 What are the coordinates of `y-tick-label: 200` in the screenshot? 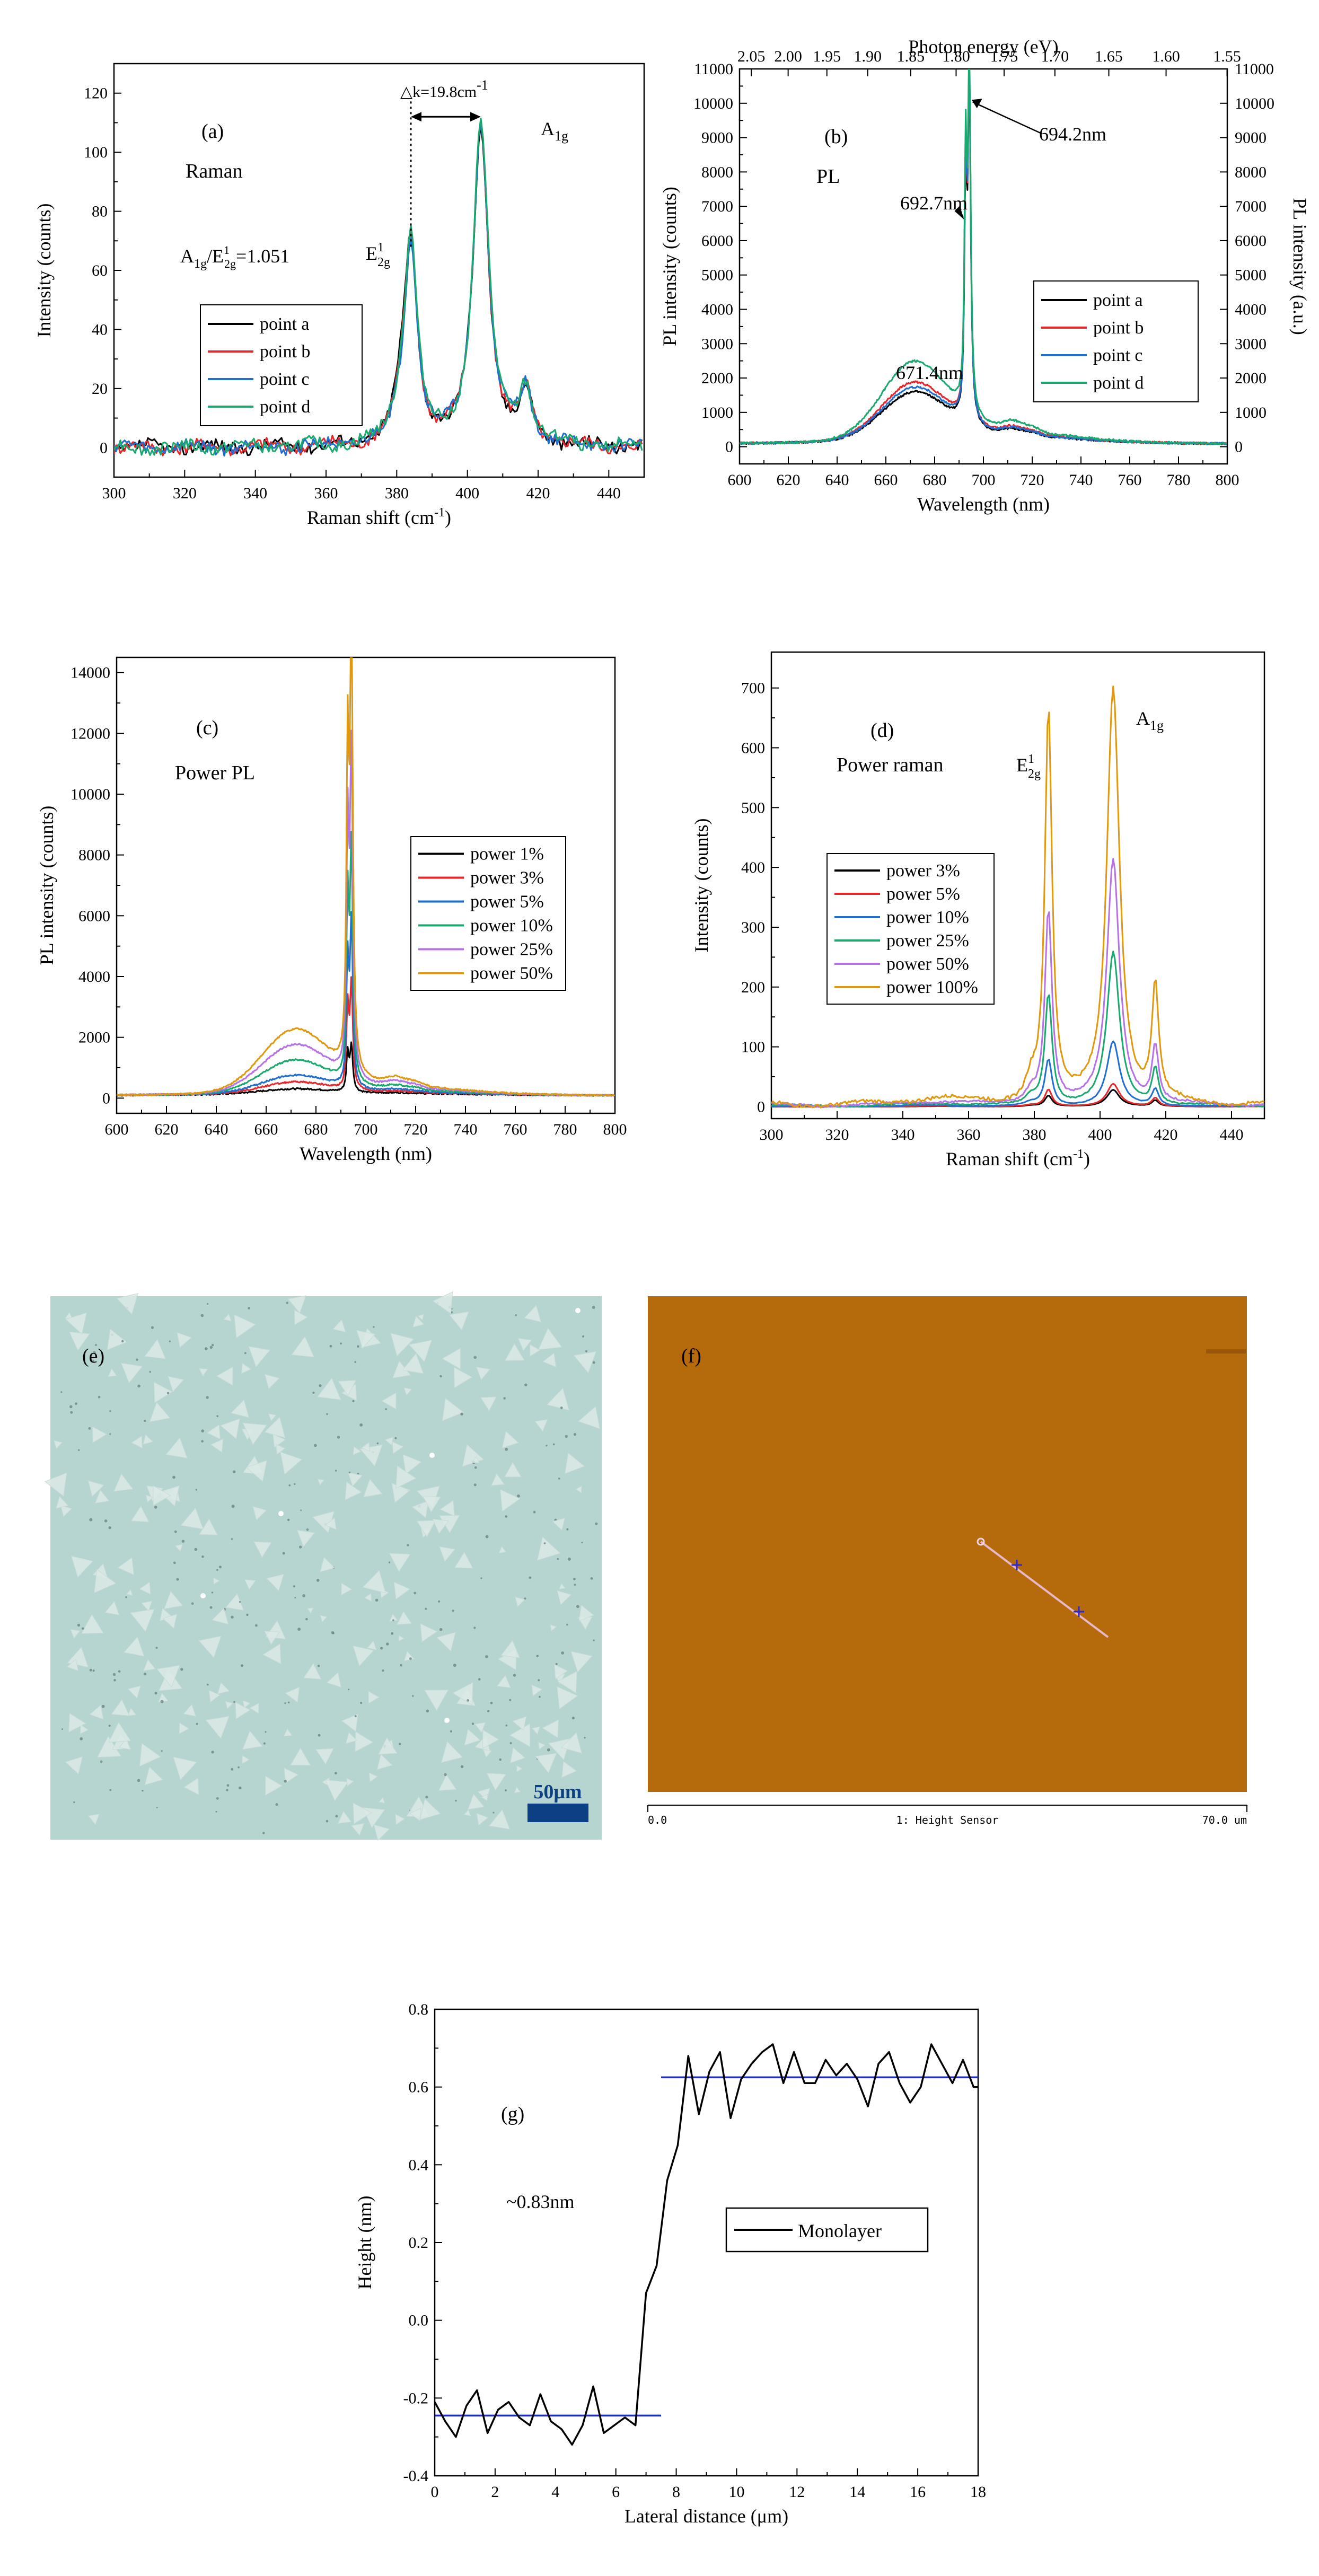 It's located at (753, 987).